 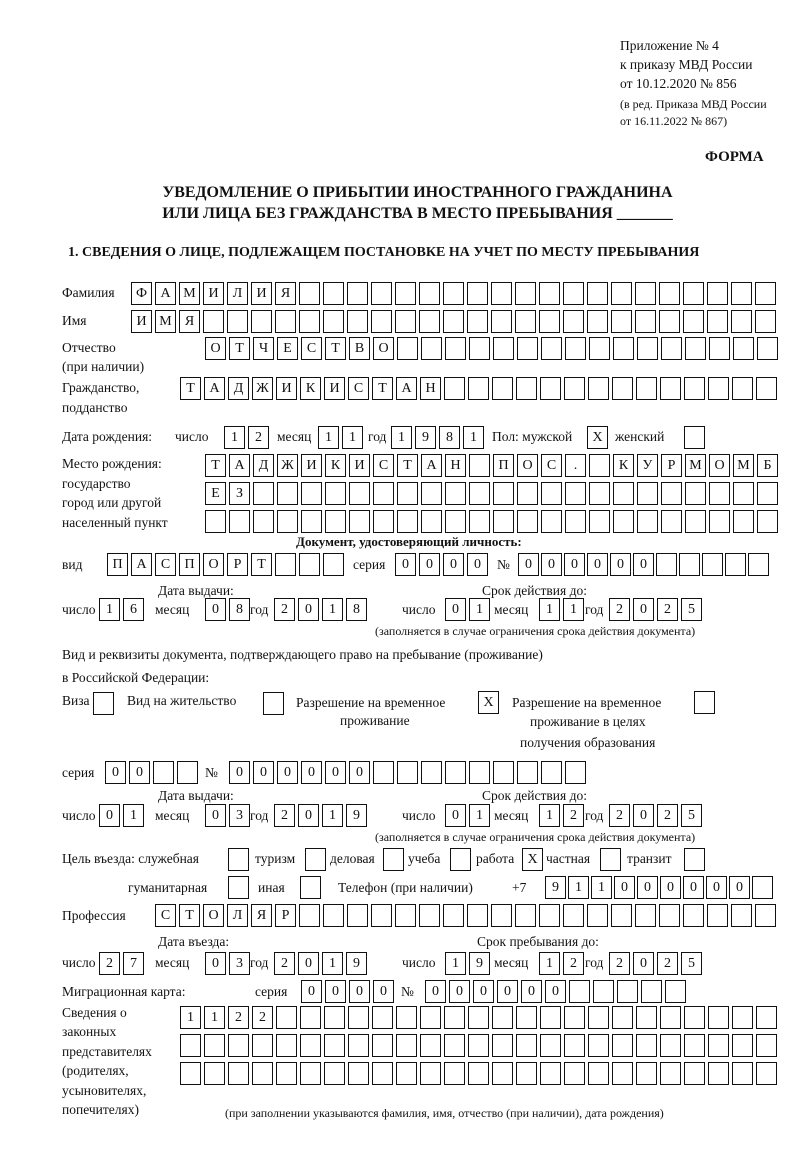 I want to click on char-cell: Л, so click(x=237, y=293).